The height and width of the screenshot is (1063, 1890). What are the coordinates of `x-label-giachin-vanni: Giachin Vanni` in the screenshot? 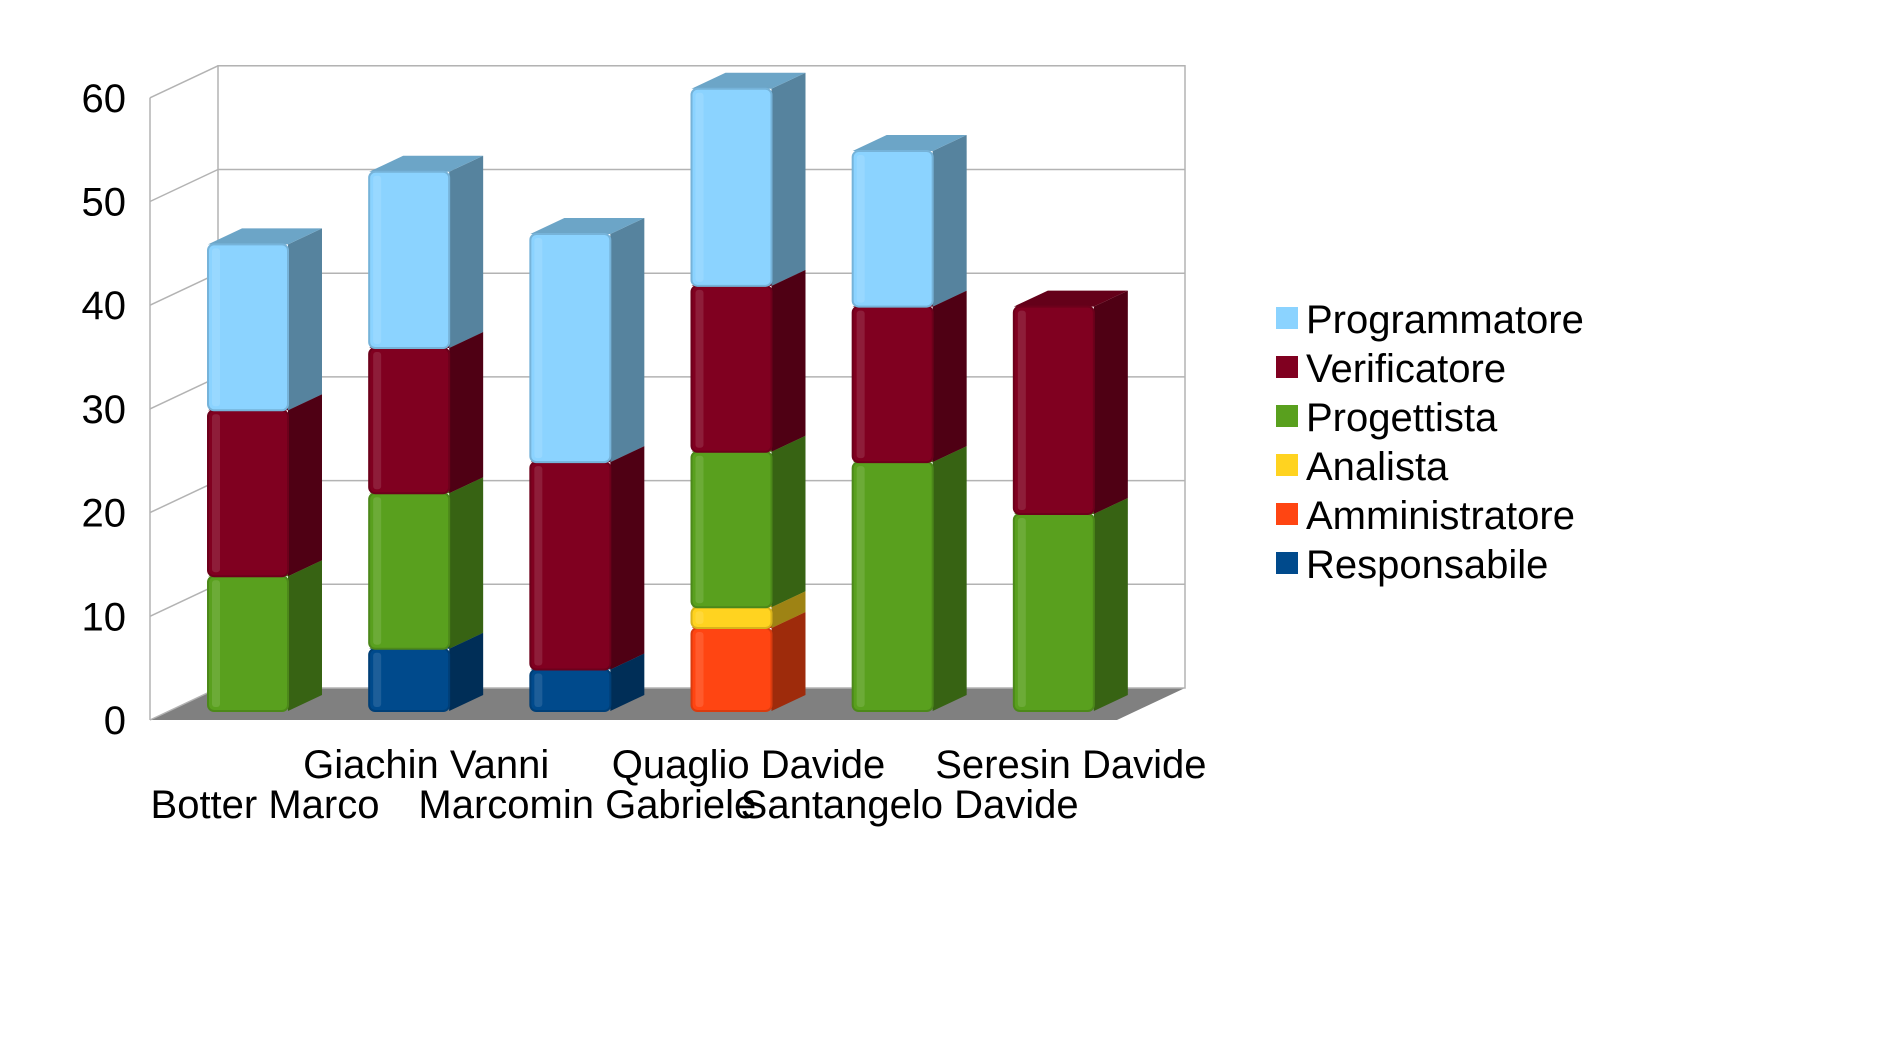 It's located at (426, 765).